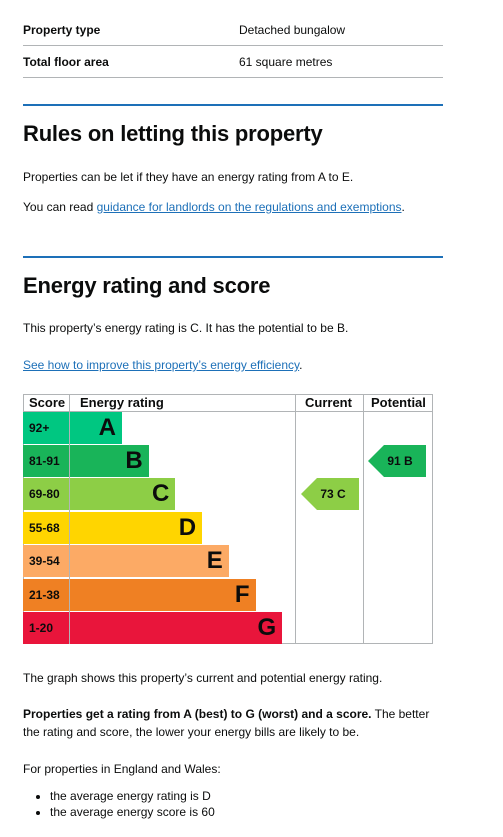 The image size is (503, 837). I want to click on list-item: the average energy rating is D, so click(132, 796).